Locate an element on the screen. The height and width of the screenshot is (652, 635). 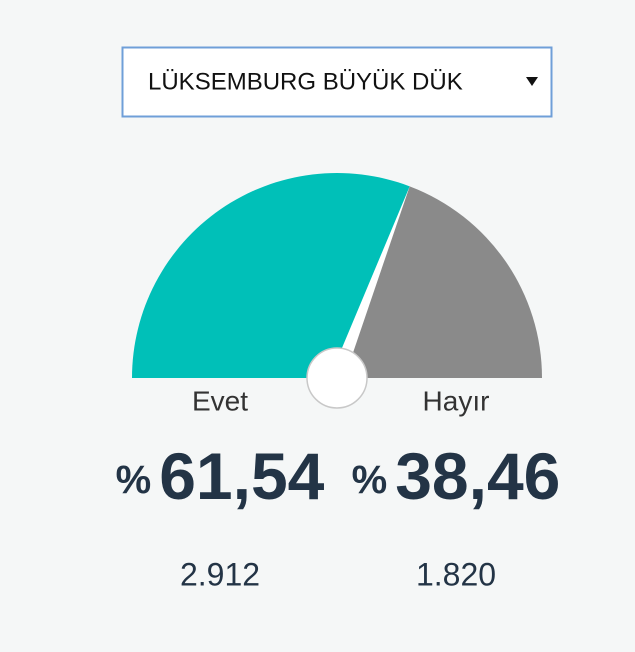
percent-value: % 38,46 is located at coordinates (456, 476).